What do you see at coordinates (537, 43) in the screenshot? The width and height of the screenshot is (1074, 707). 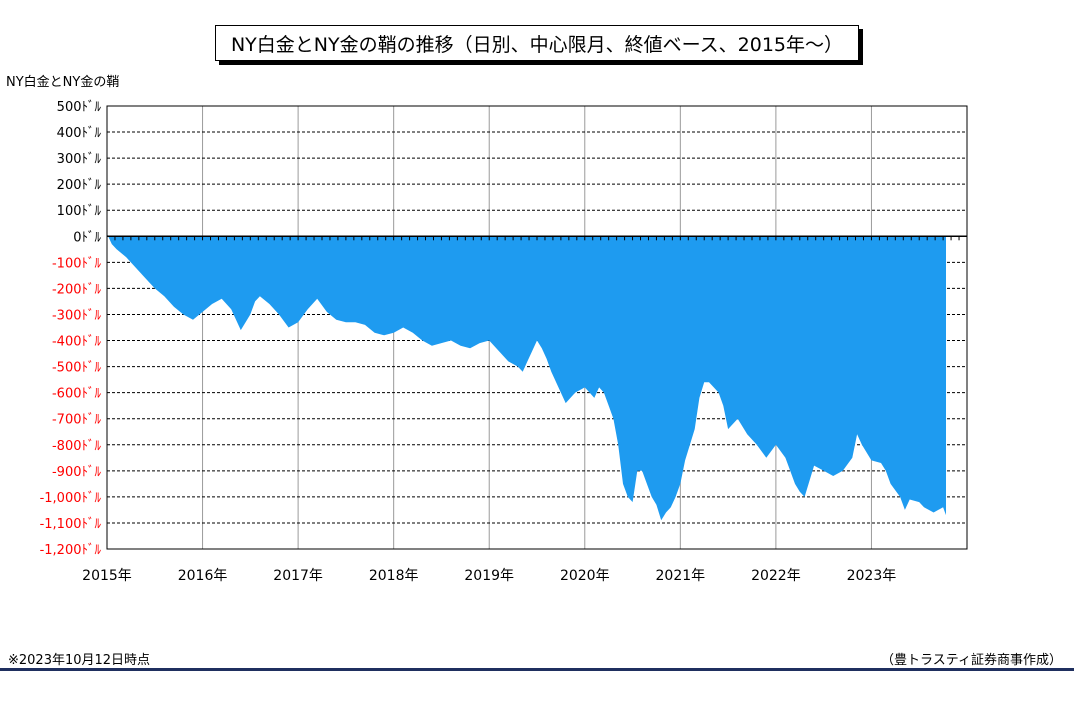 I see `chart-title: NY白金とNY金の鞘の推移（日別、中心限月、終値ベース、2015年～）` at bounding box center [537, 43].